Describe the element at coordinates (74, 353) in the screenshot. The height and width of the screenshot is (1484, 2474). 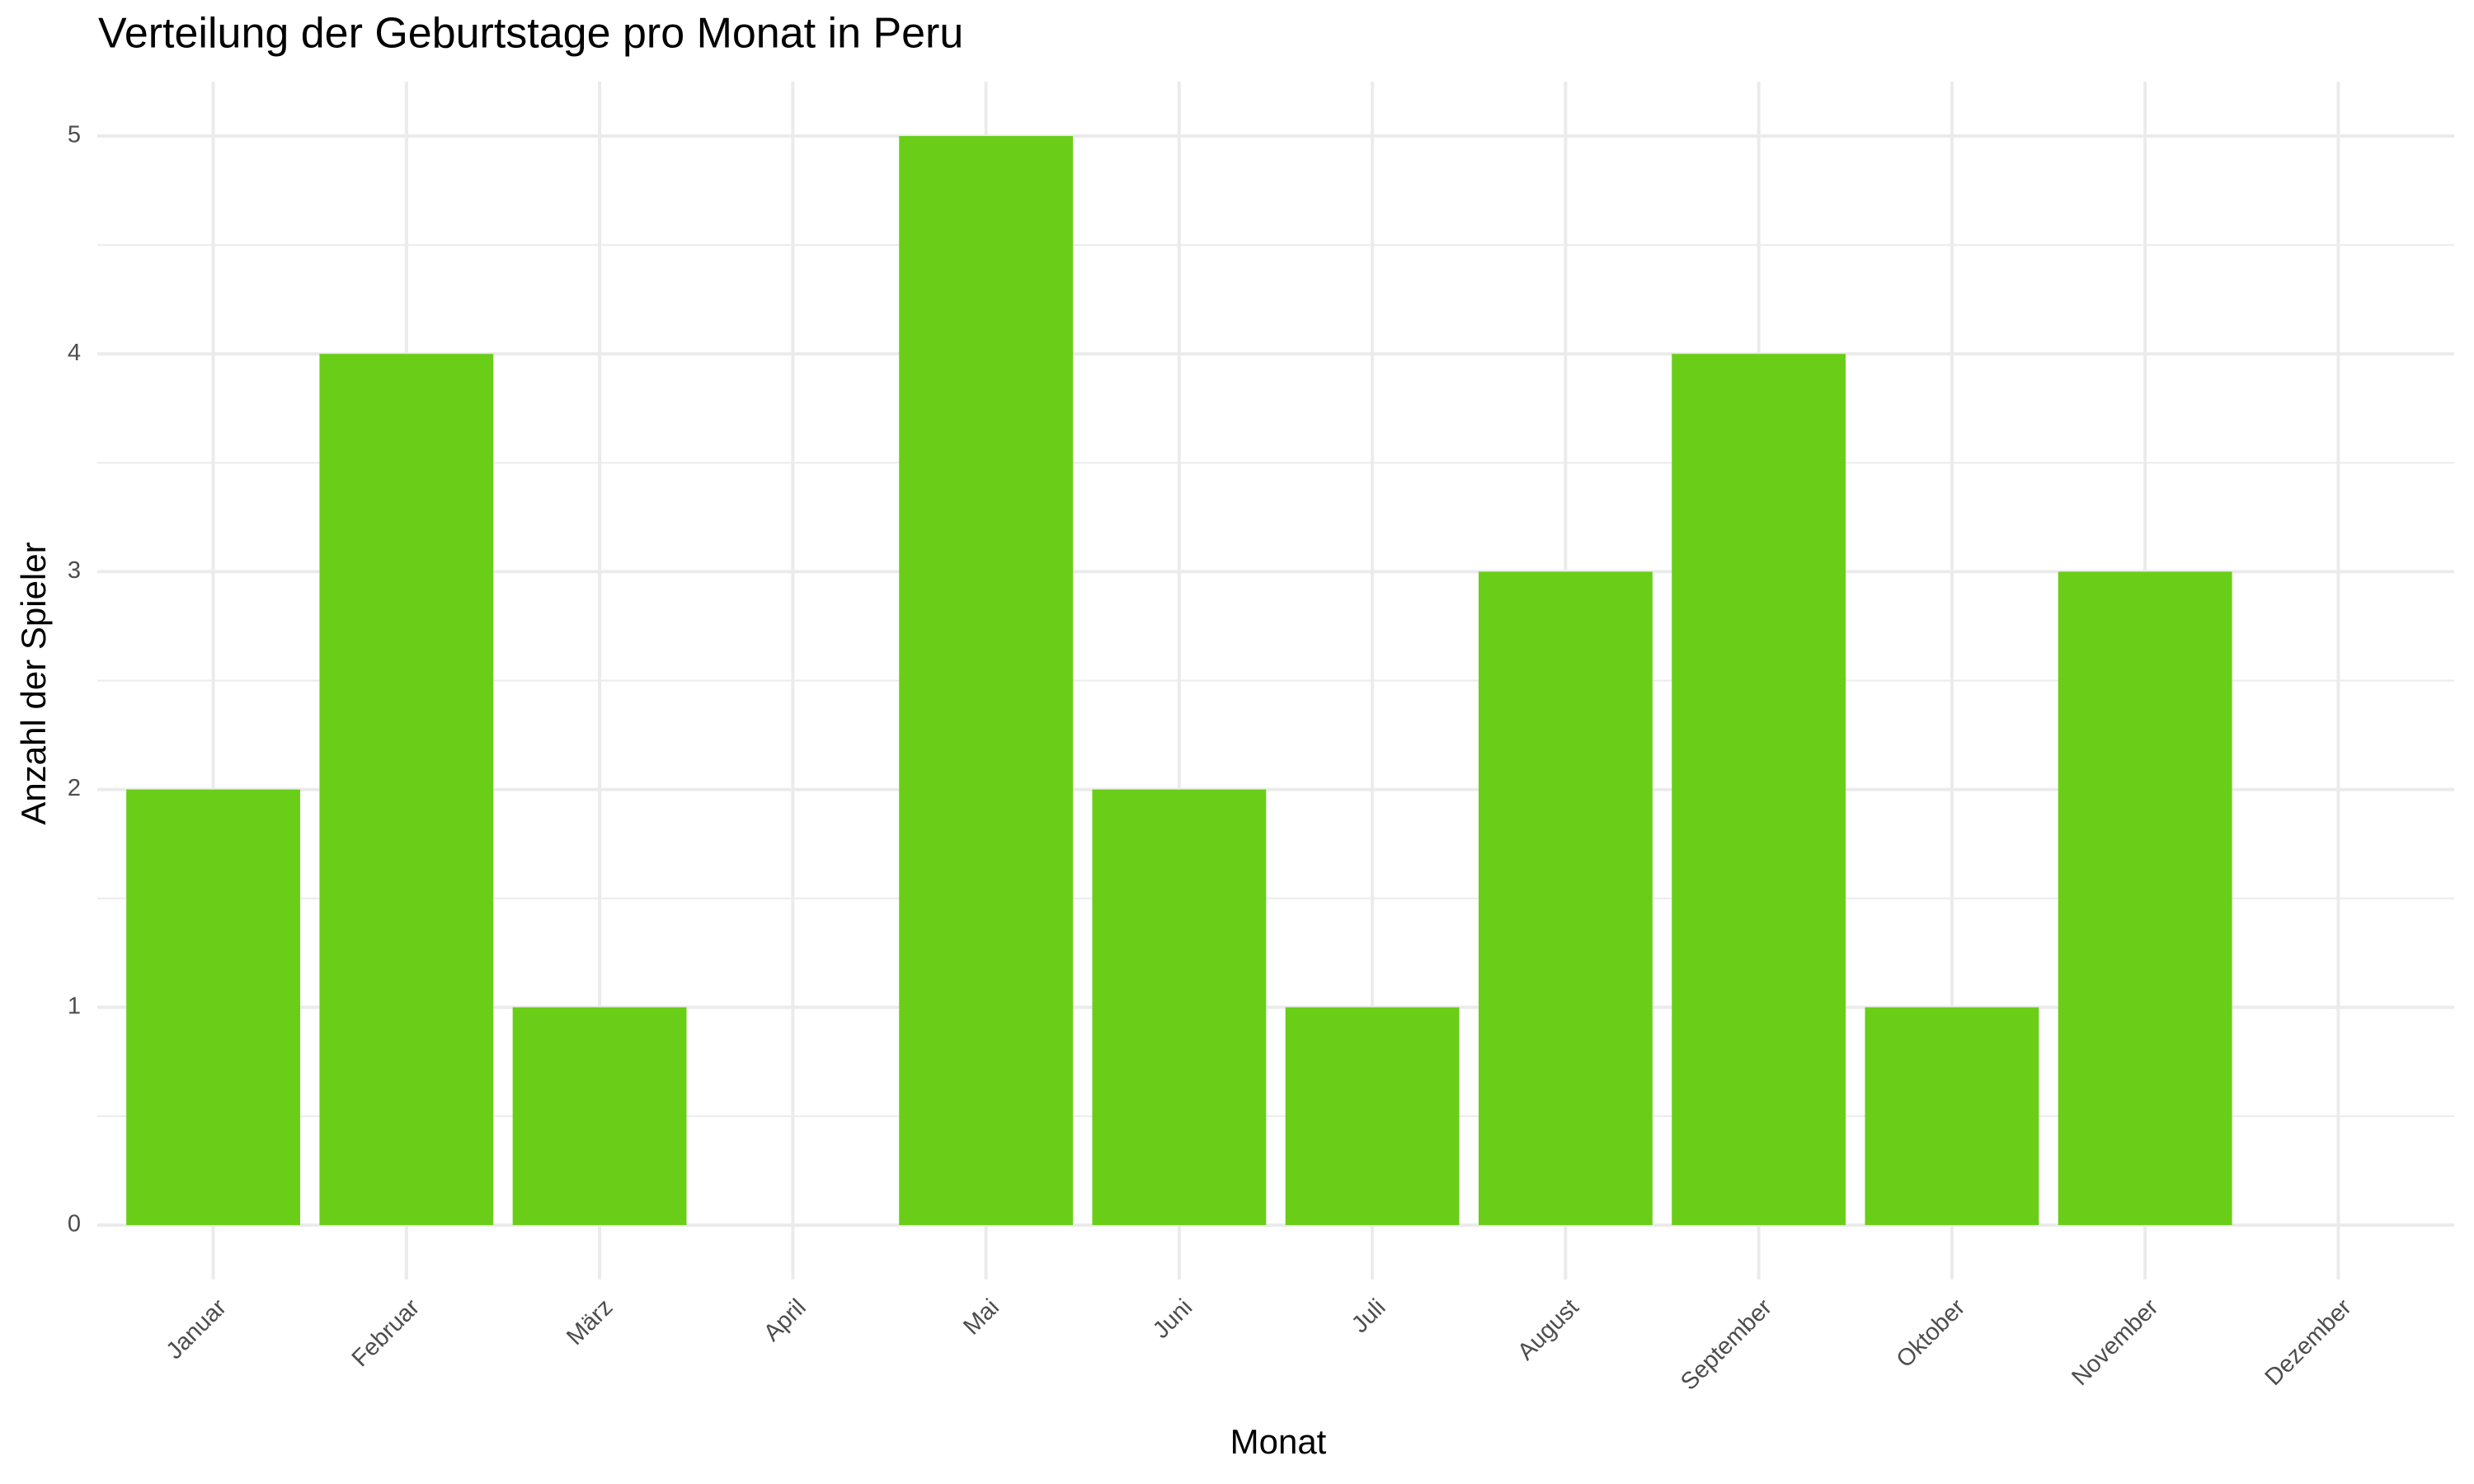
I see `y-tick-label: 4` at that location.